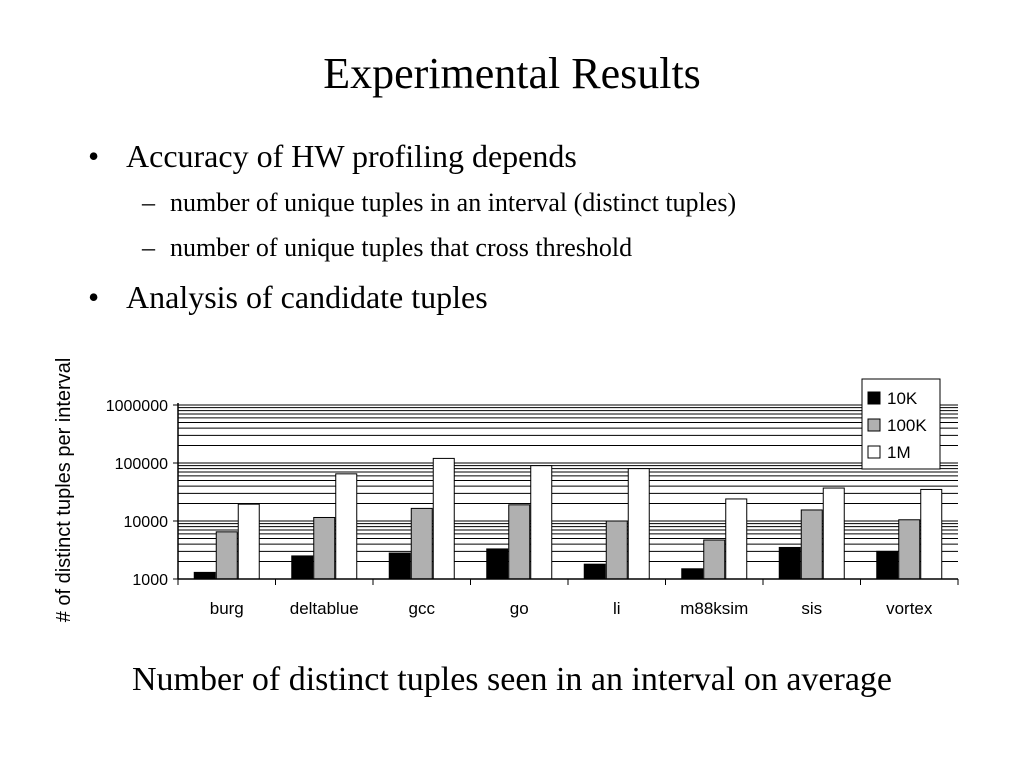 This screenshot has height=768, width=1024. What do you see at coordinates (248, 541) in the screenshot?
I see `bar-1M-burg` at bounding box center [248, 541].